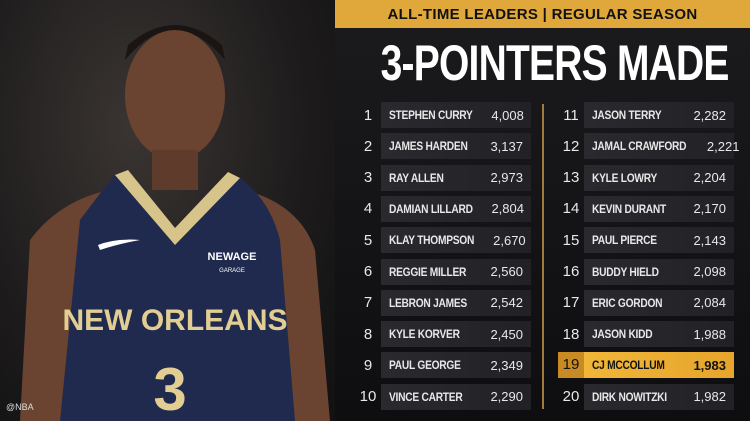  I want to click on leader-row: 5 KLAY THOMPSON 2,670, so click(443, 240).